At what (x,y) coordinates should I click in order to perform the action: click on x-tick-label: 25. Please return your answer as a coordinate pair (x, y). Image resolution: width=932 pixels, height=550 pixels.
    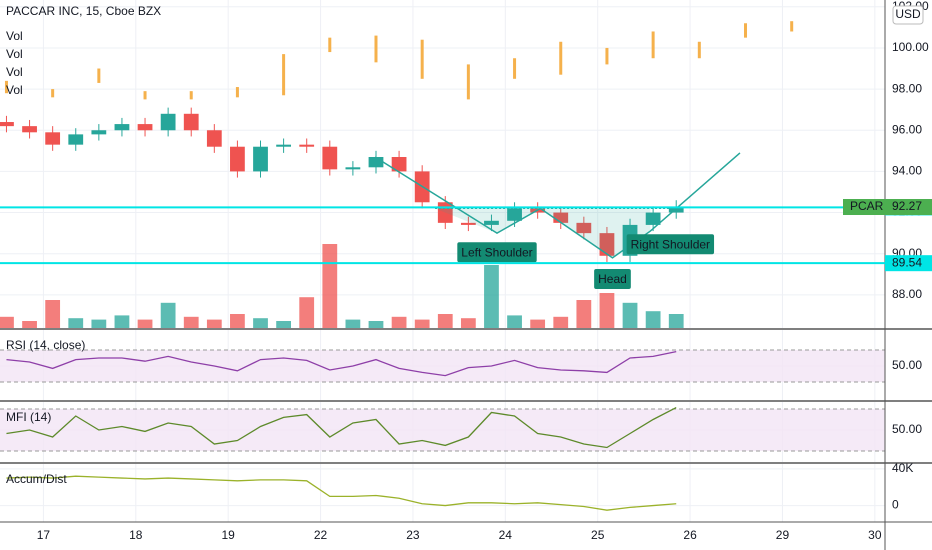
    Looking at the image, I should click on (598, 535).